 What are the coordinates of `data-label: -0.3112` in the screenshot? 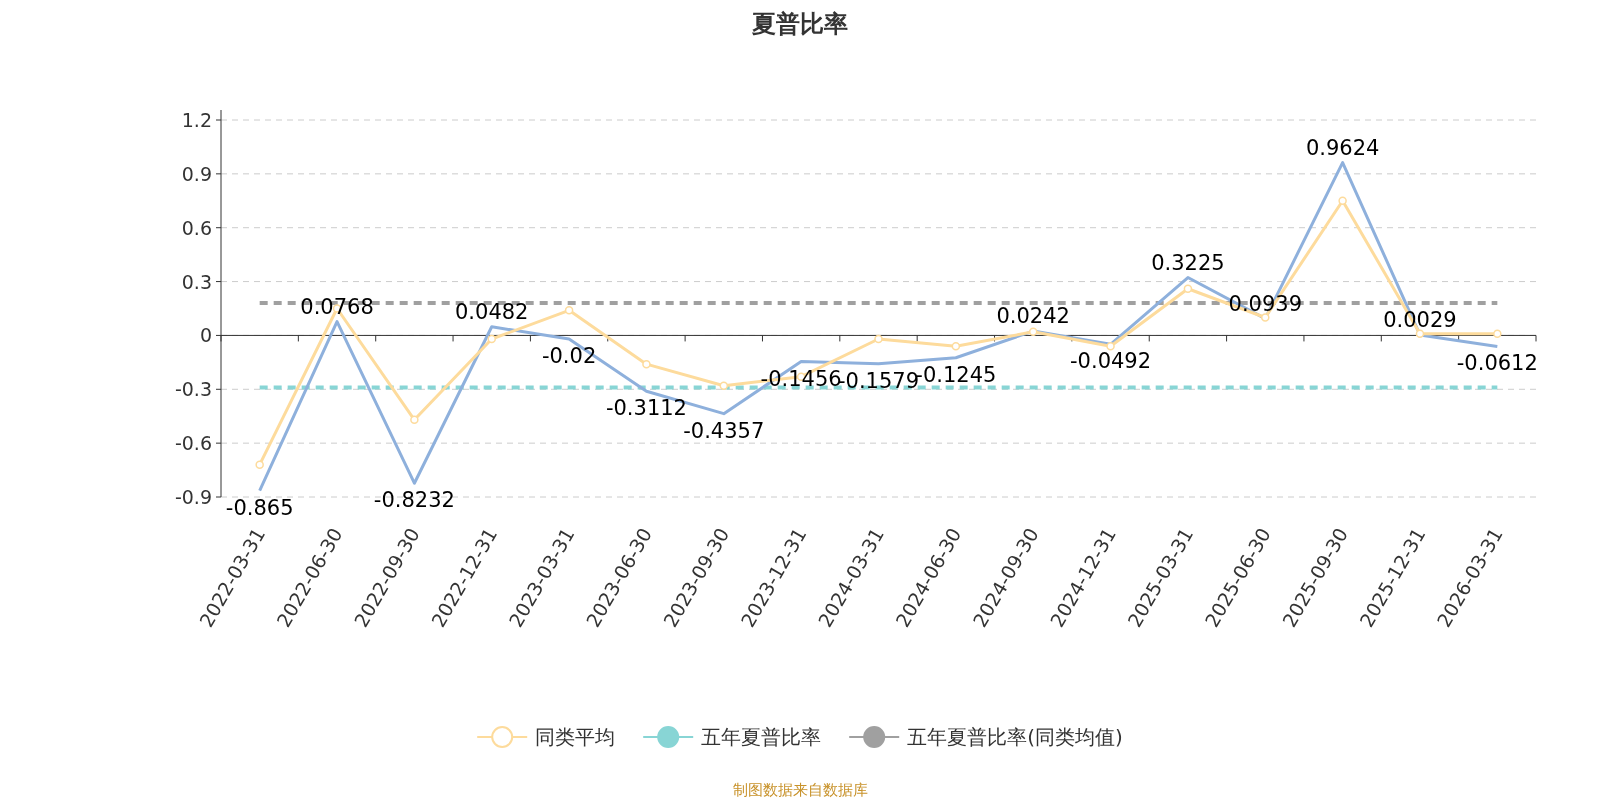 It's located at (646, 408).